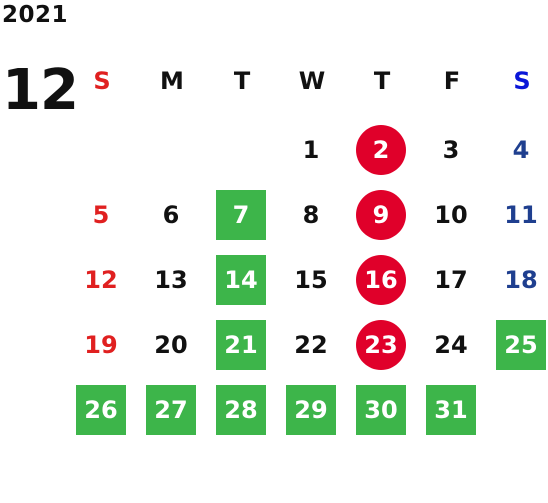  I want to click on calendar-day: 27, so click(171, 410).